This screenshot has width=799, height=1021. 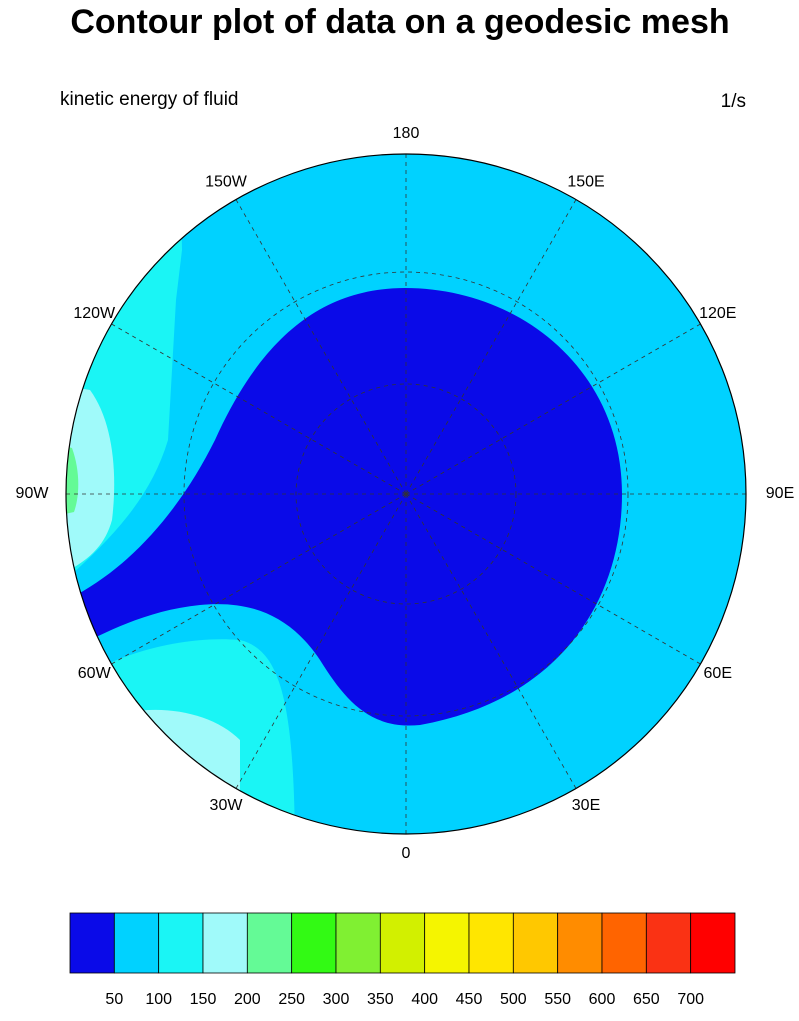 What do you see at coordinates (95, 673) in the screenshot?
I see `longitude-label: 60W` at bounding box center [95, 673].